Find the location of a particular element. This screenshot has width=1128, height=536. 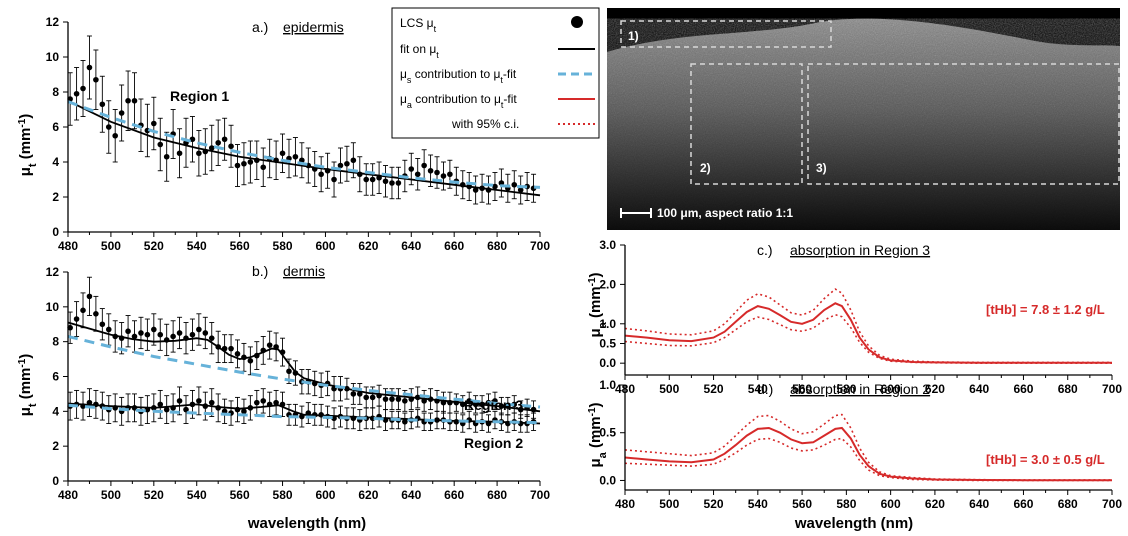

panel-d-xtick-label: 480 is located at coordinates (625, 504).